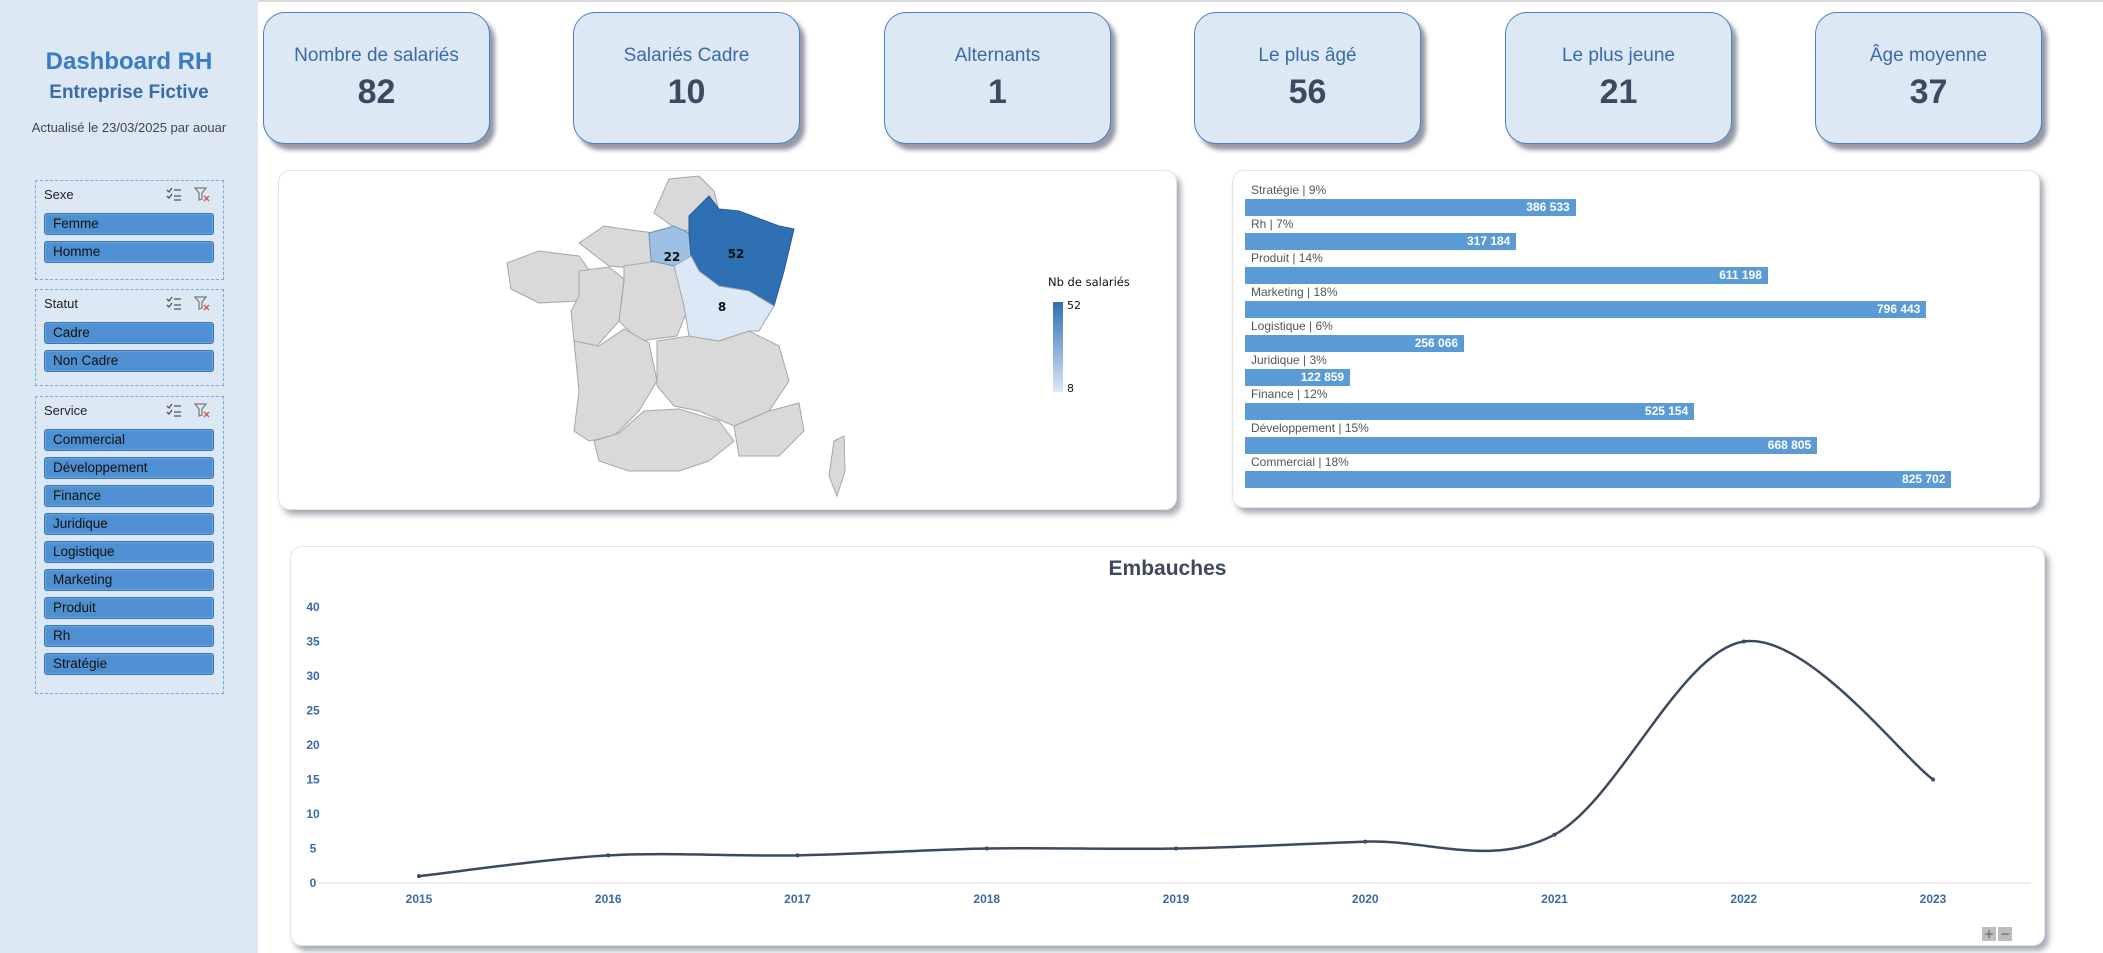 This screenshot has height=953, width=2103. What do you see at coordinates (61, 303) in the screenshot?
I see `slicer-title: Statut` at bounding box center [61, 303].